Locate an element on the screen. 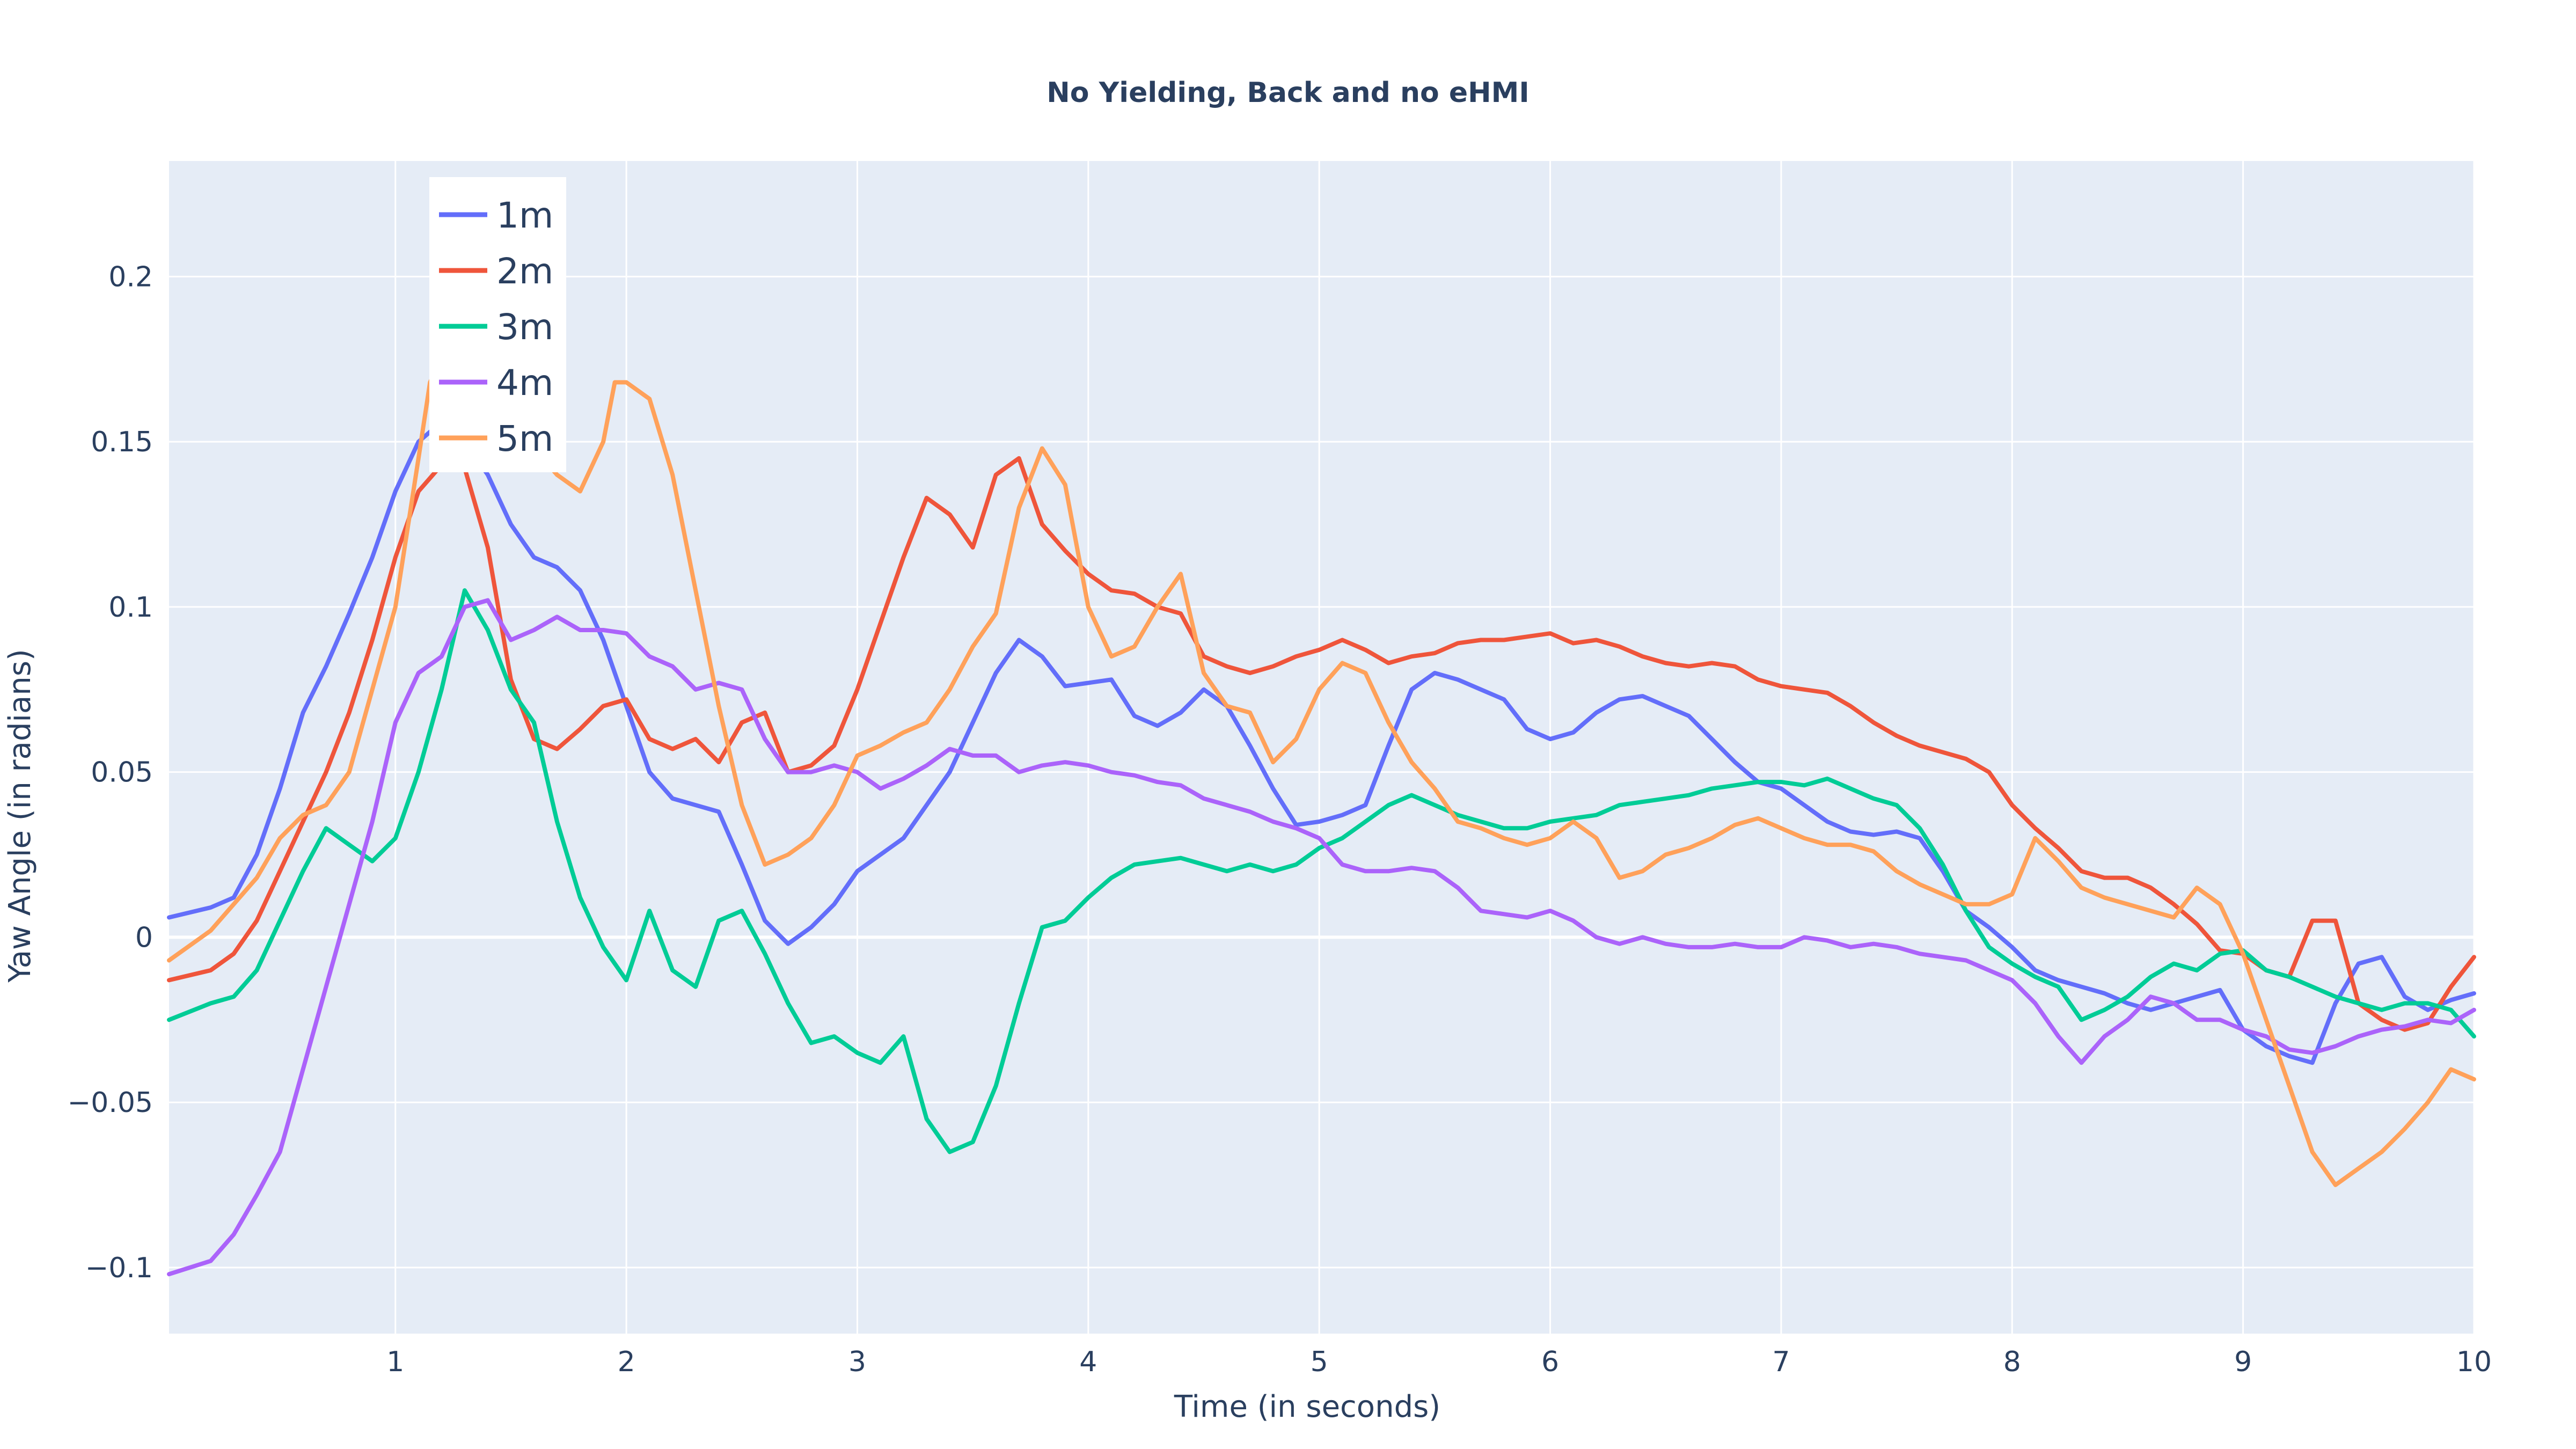 The image size is (2576, 1449). y-tick-label: −0.1 is located at coordinates (119, 1268).